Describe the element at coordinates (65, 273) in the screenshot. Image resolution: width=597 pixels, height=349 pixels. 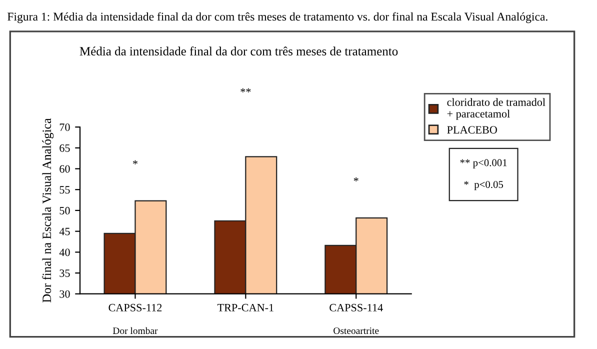
I see `y-tick-label: 35` at that location.